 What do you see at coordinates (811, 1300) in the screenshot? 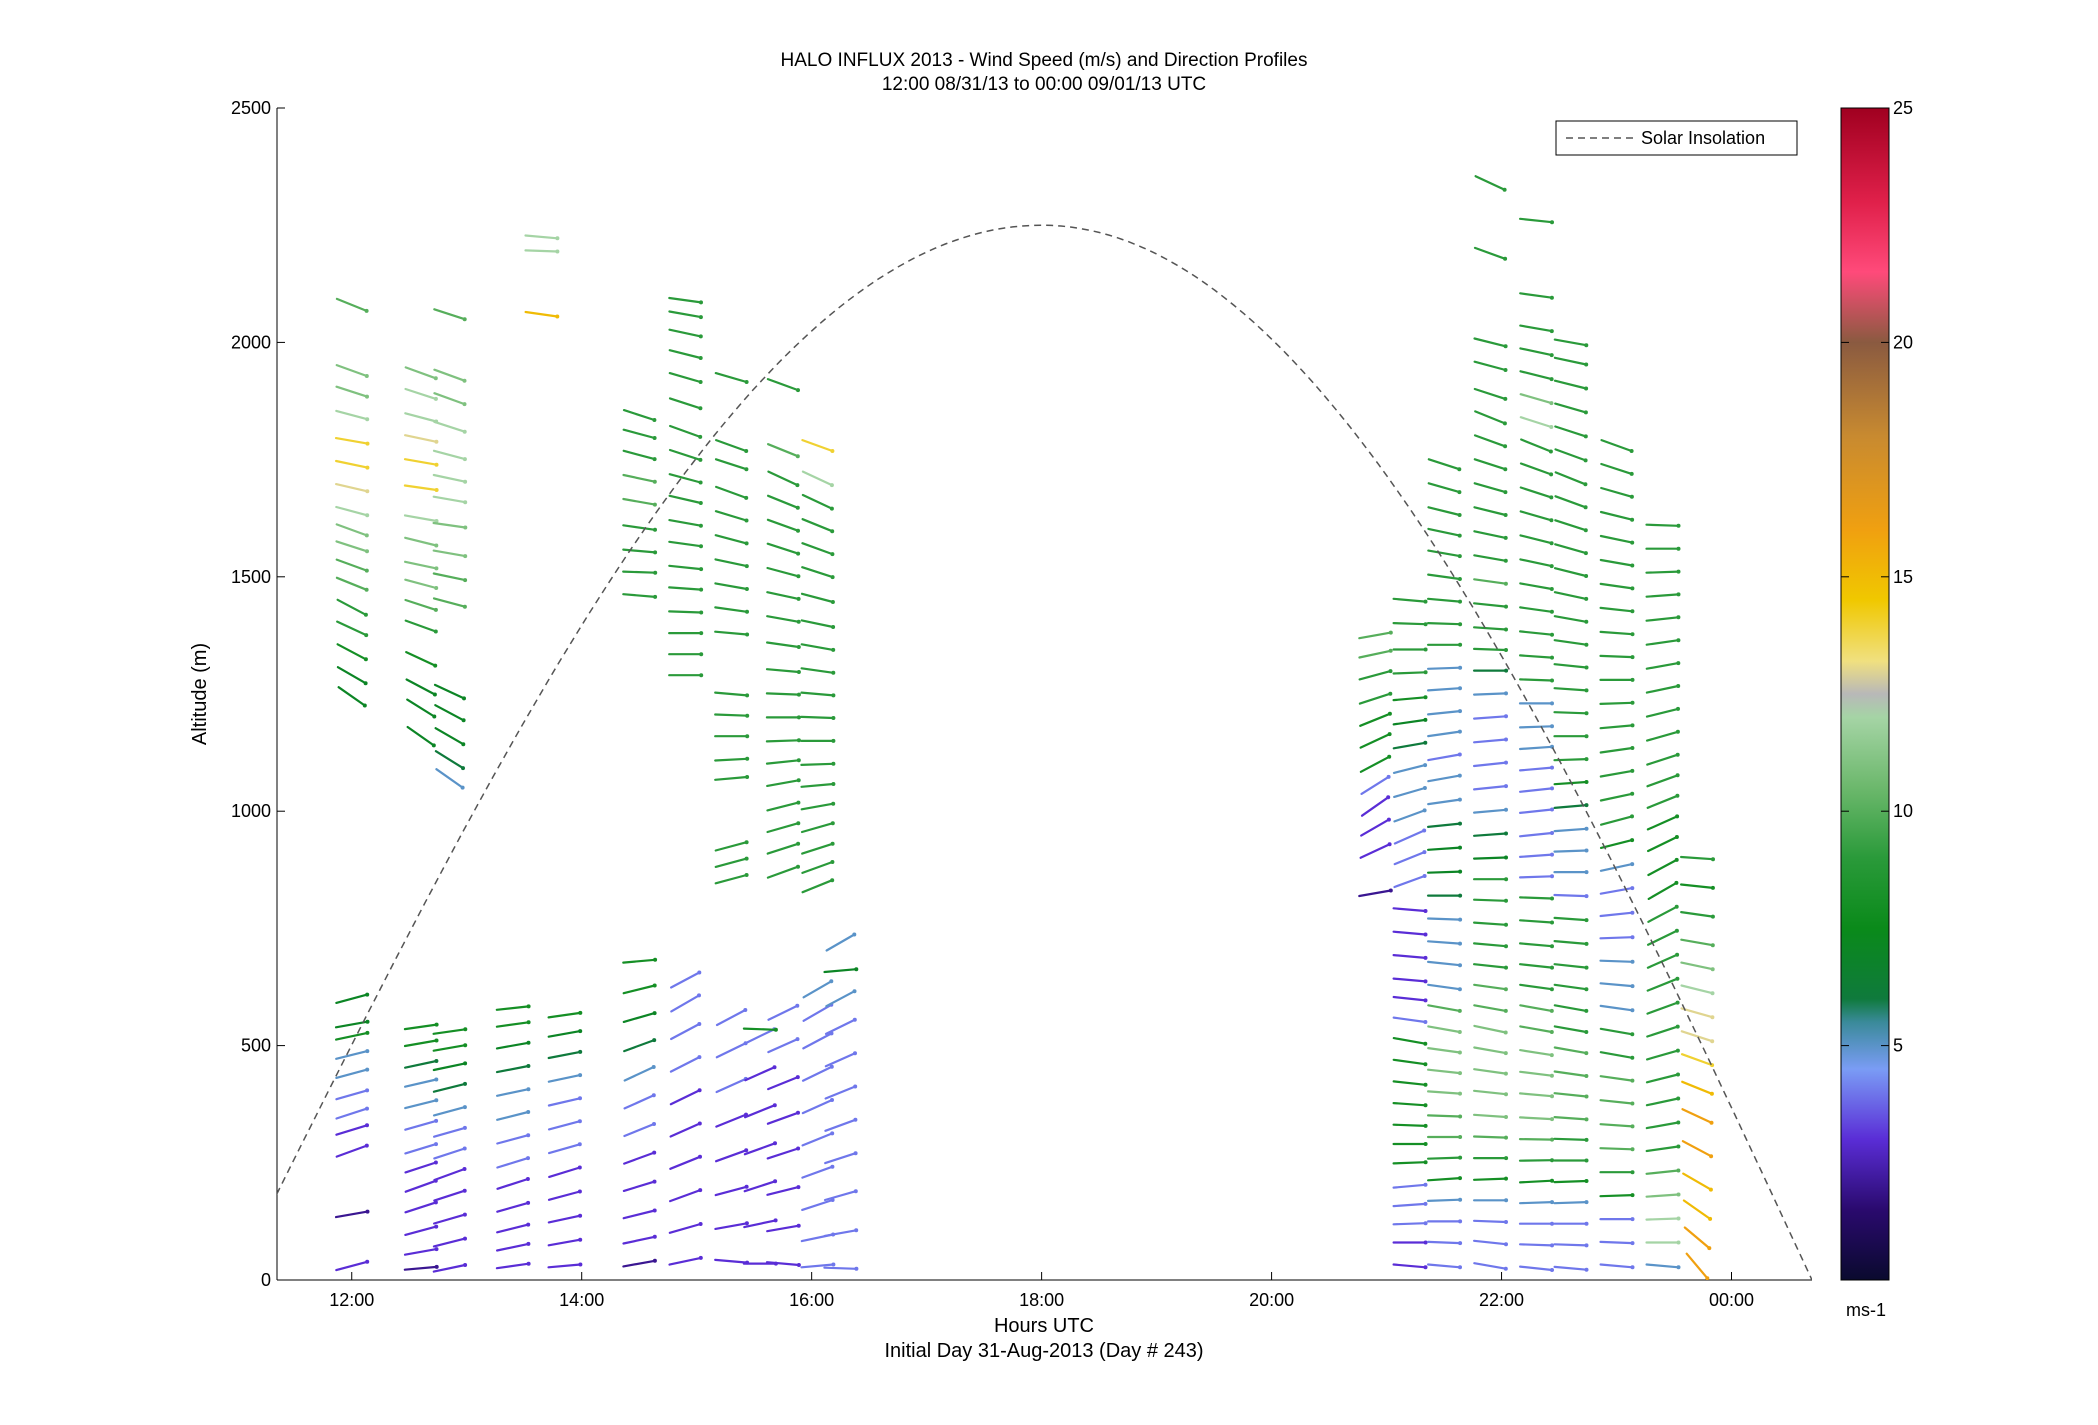
I see `x-tick-label: 16:00` at bounding box center [811, 1300].